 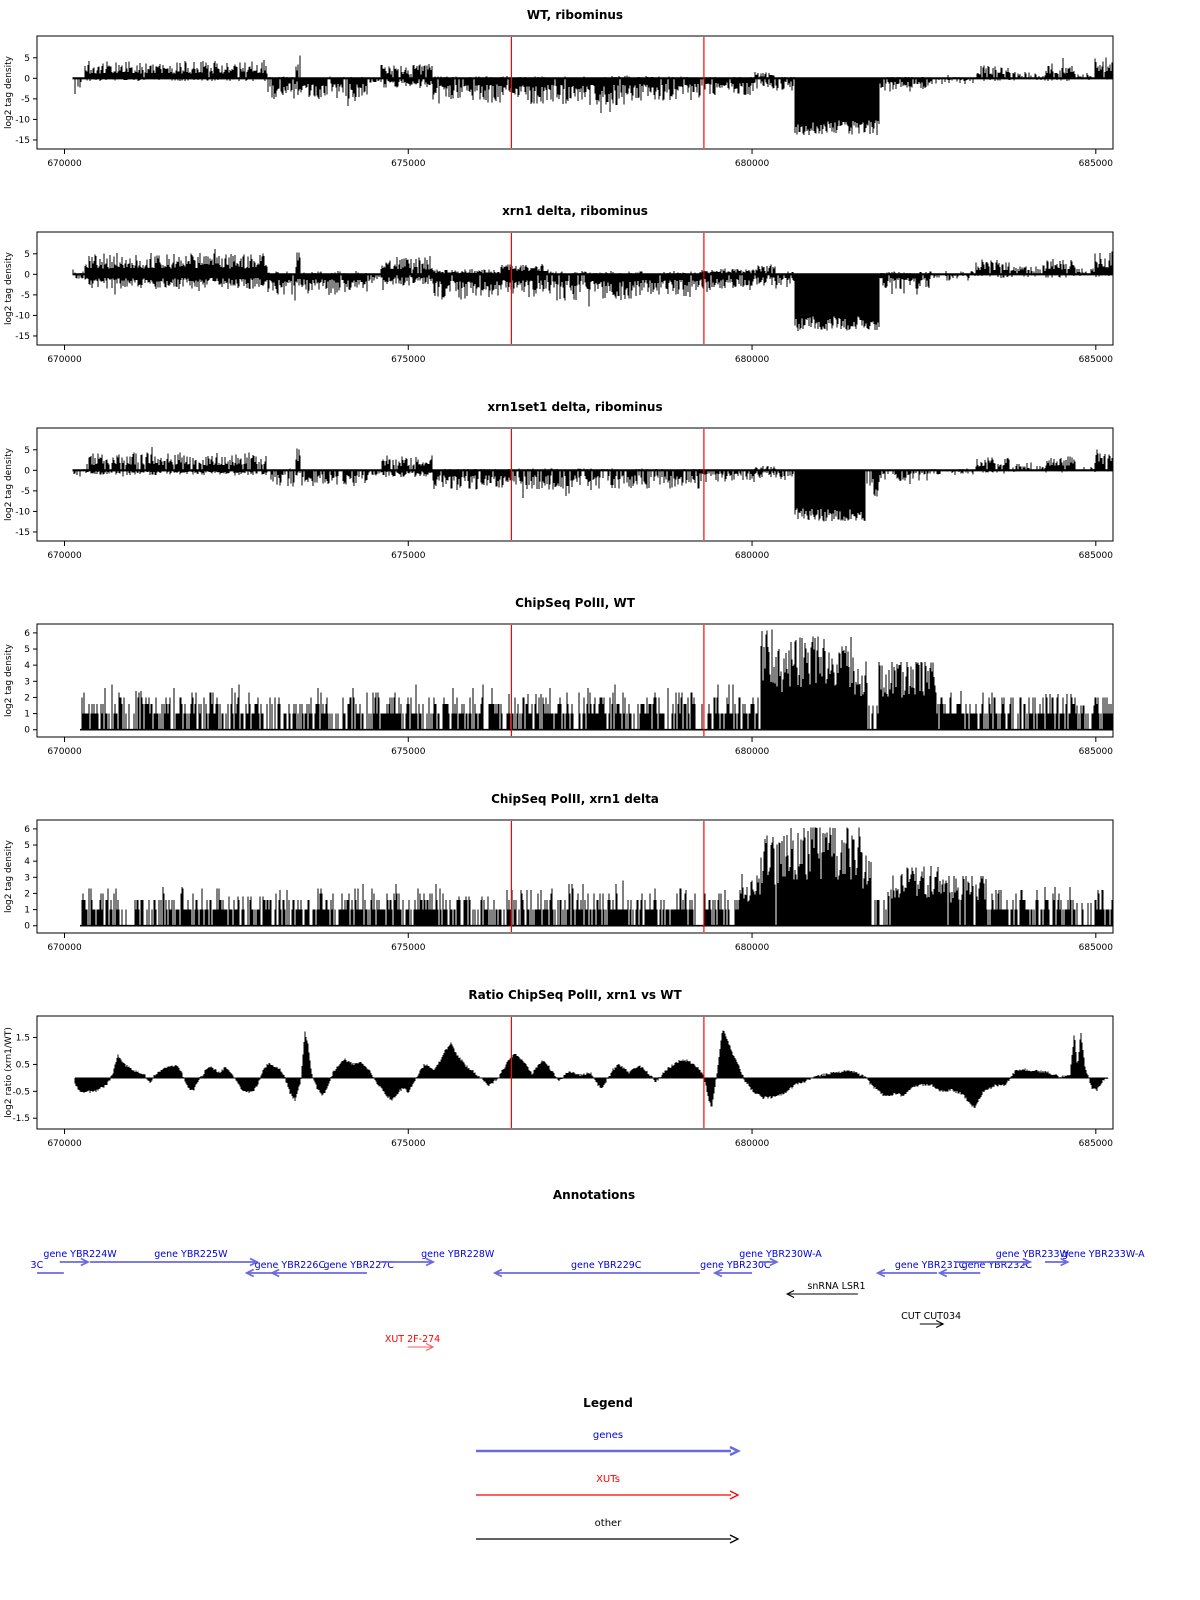 What do you see at coordinates (608, 1479) in the screenshot?
I see `legend-label-xuts: XUTs` at bounding box center [608, 1479].